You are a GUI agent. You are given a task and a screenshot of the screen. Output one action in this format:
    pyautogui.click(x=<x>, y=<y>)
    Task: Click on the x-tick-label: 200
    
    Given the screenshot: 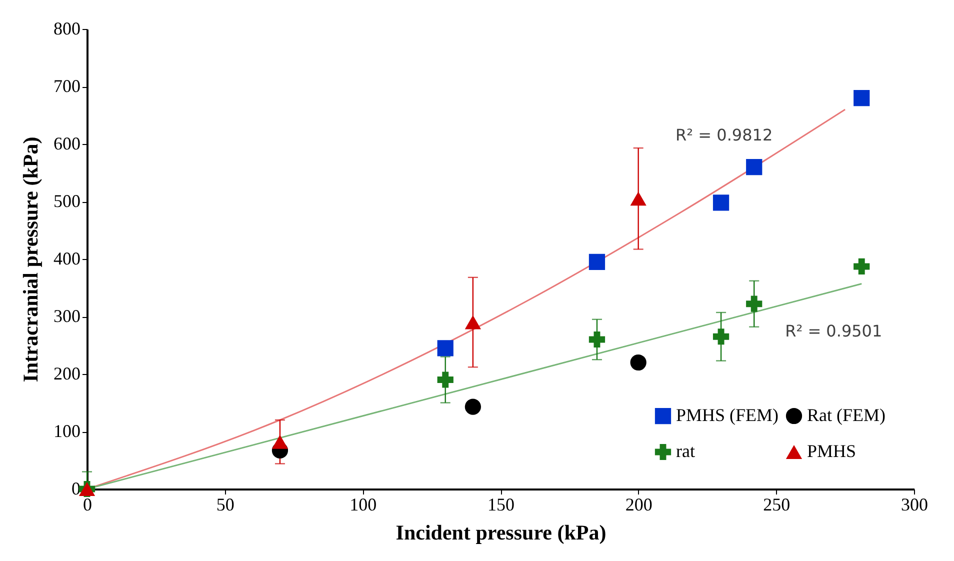 What is the action you would take?
    pyautogui.click(x=638, y=504)
    